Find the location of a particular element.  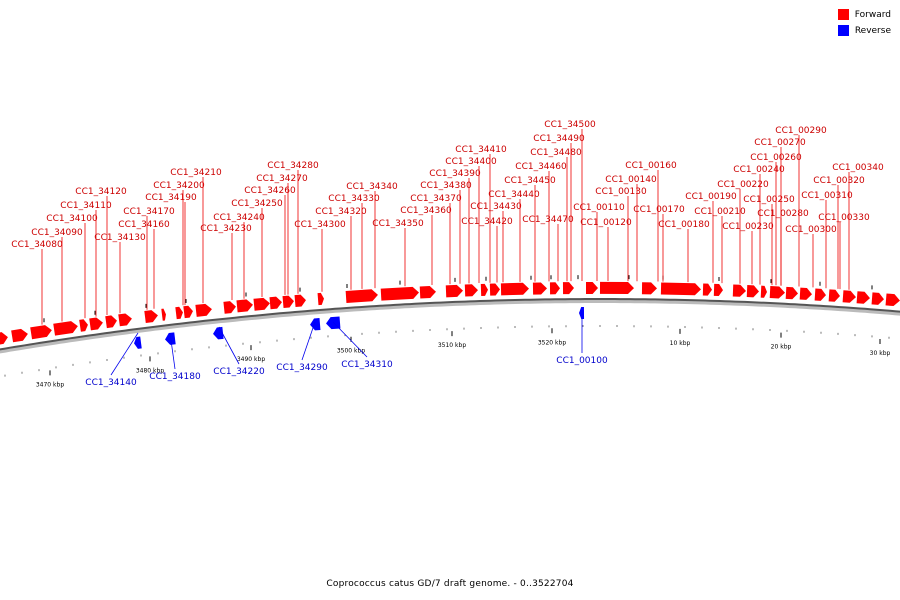

legend-reverse-label: Reverse is located at coordinates (872, 30).